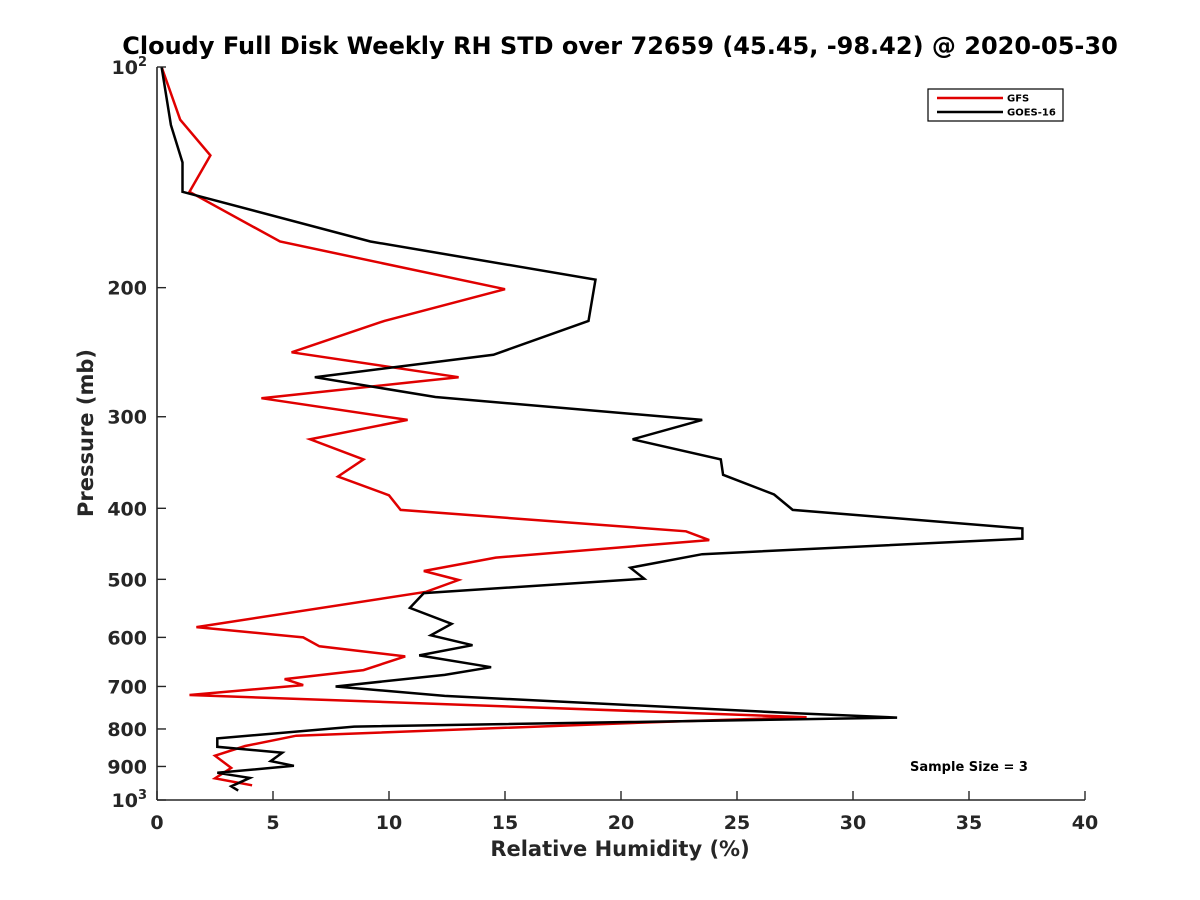 The image size is (1200, 900). I want to click on y-tick-label: 800, so click(127, 730).